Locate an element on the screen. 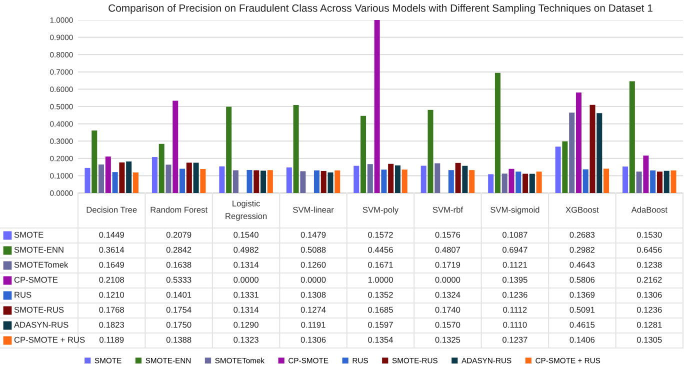 This screenshot has width=685, height=368. x-tick-label: Random Forest is located at coordinates (179, 209).